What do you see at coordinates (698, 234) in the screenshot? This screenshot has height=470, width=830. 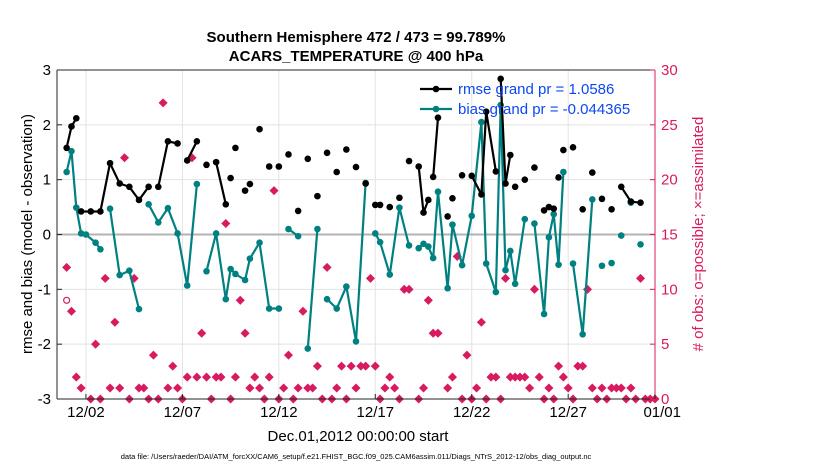 I see `y2-axis-label: # of obs: o=possible; ×=assimilated` at bounding box center [698, 234].